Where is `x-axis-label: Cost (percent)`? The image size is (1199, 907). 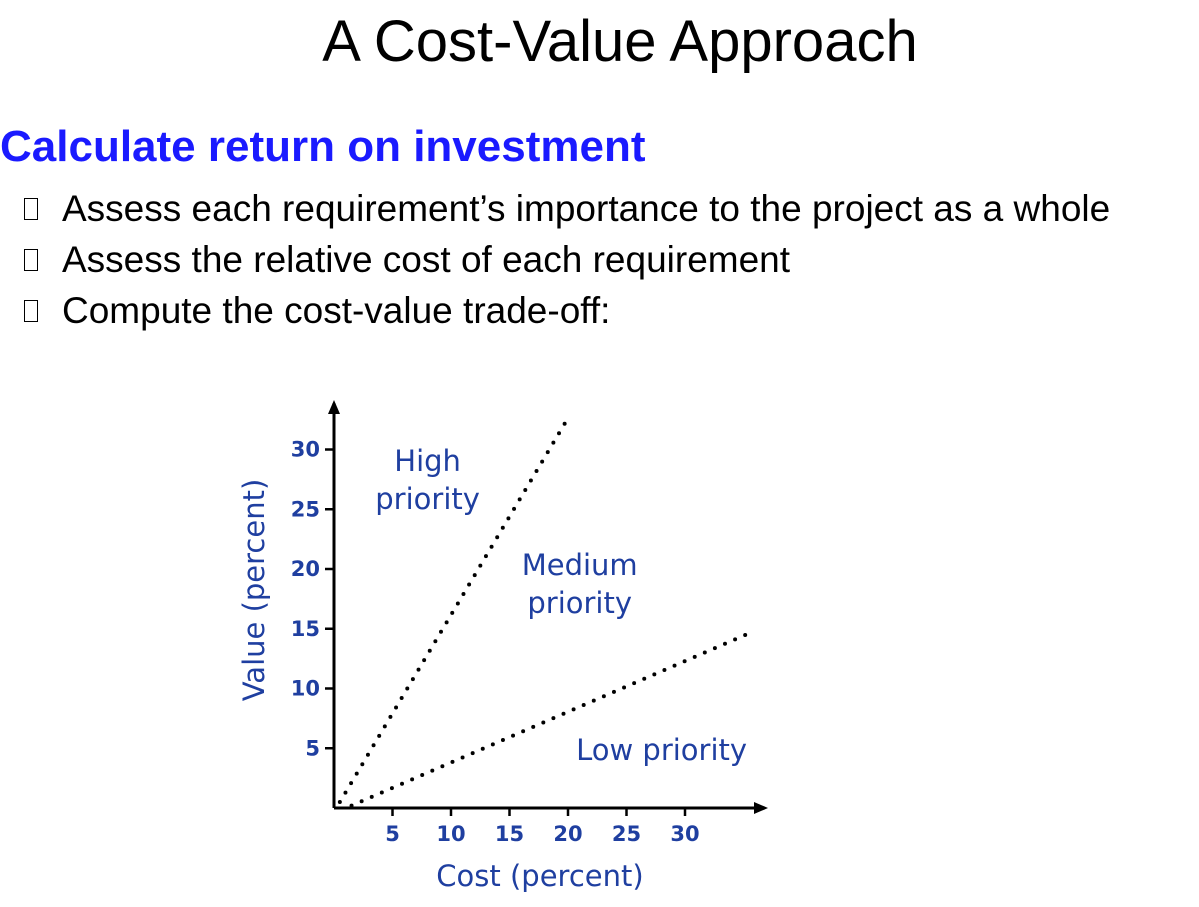 x-axis-label: Cost (percent) is located at coordinates (539, 876).